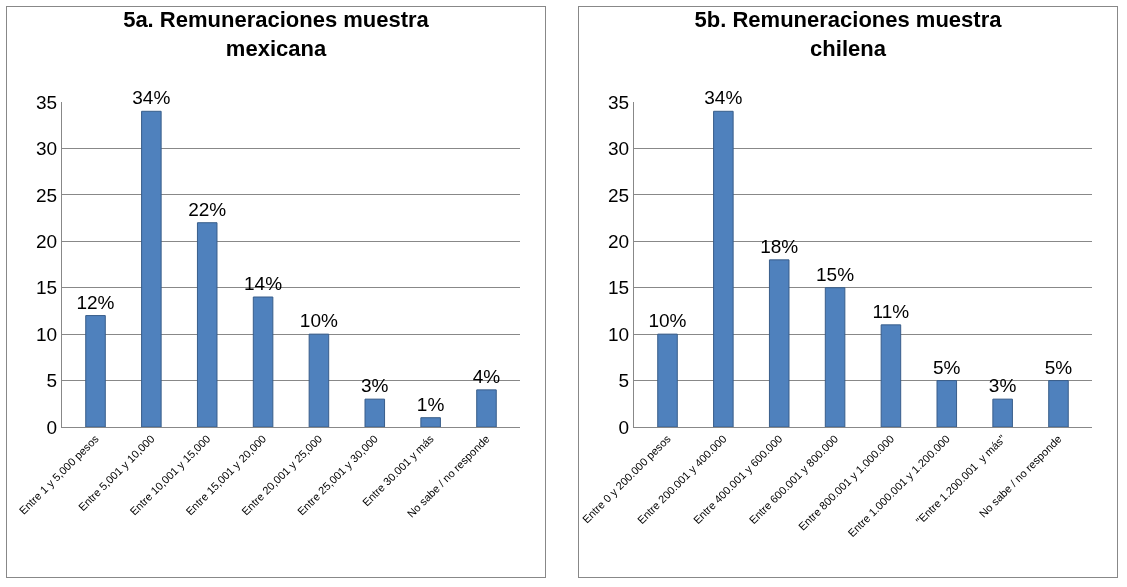  I want to click on chart-title: 5a. Remuneraciones muestra mexicana, so click(276, 33).